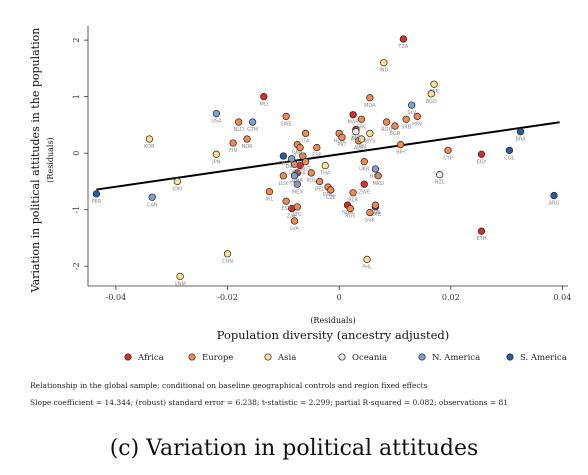 This screenshot has width=588, height=475. I want to click on figure-caption: (c) Variation in political attitudes, so click(294, 448).